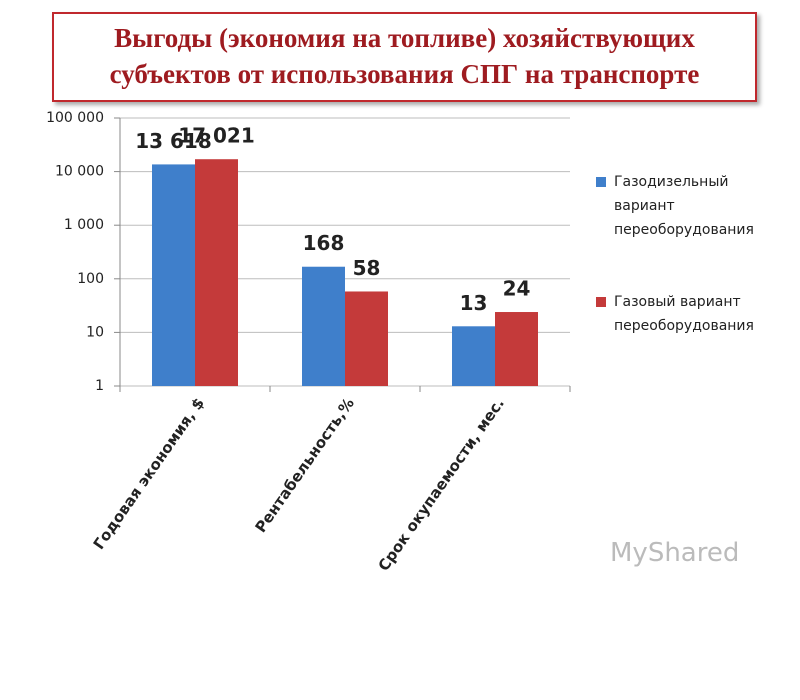 This screenshot has width=800, height=700. I want to click on data-label: 168, so click(324, 243).